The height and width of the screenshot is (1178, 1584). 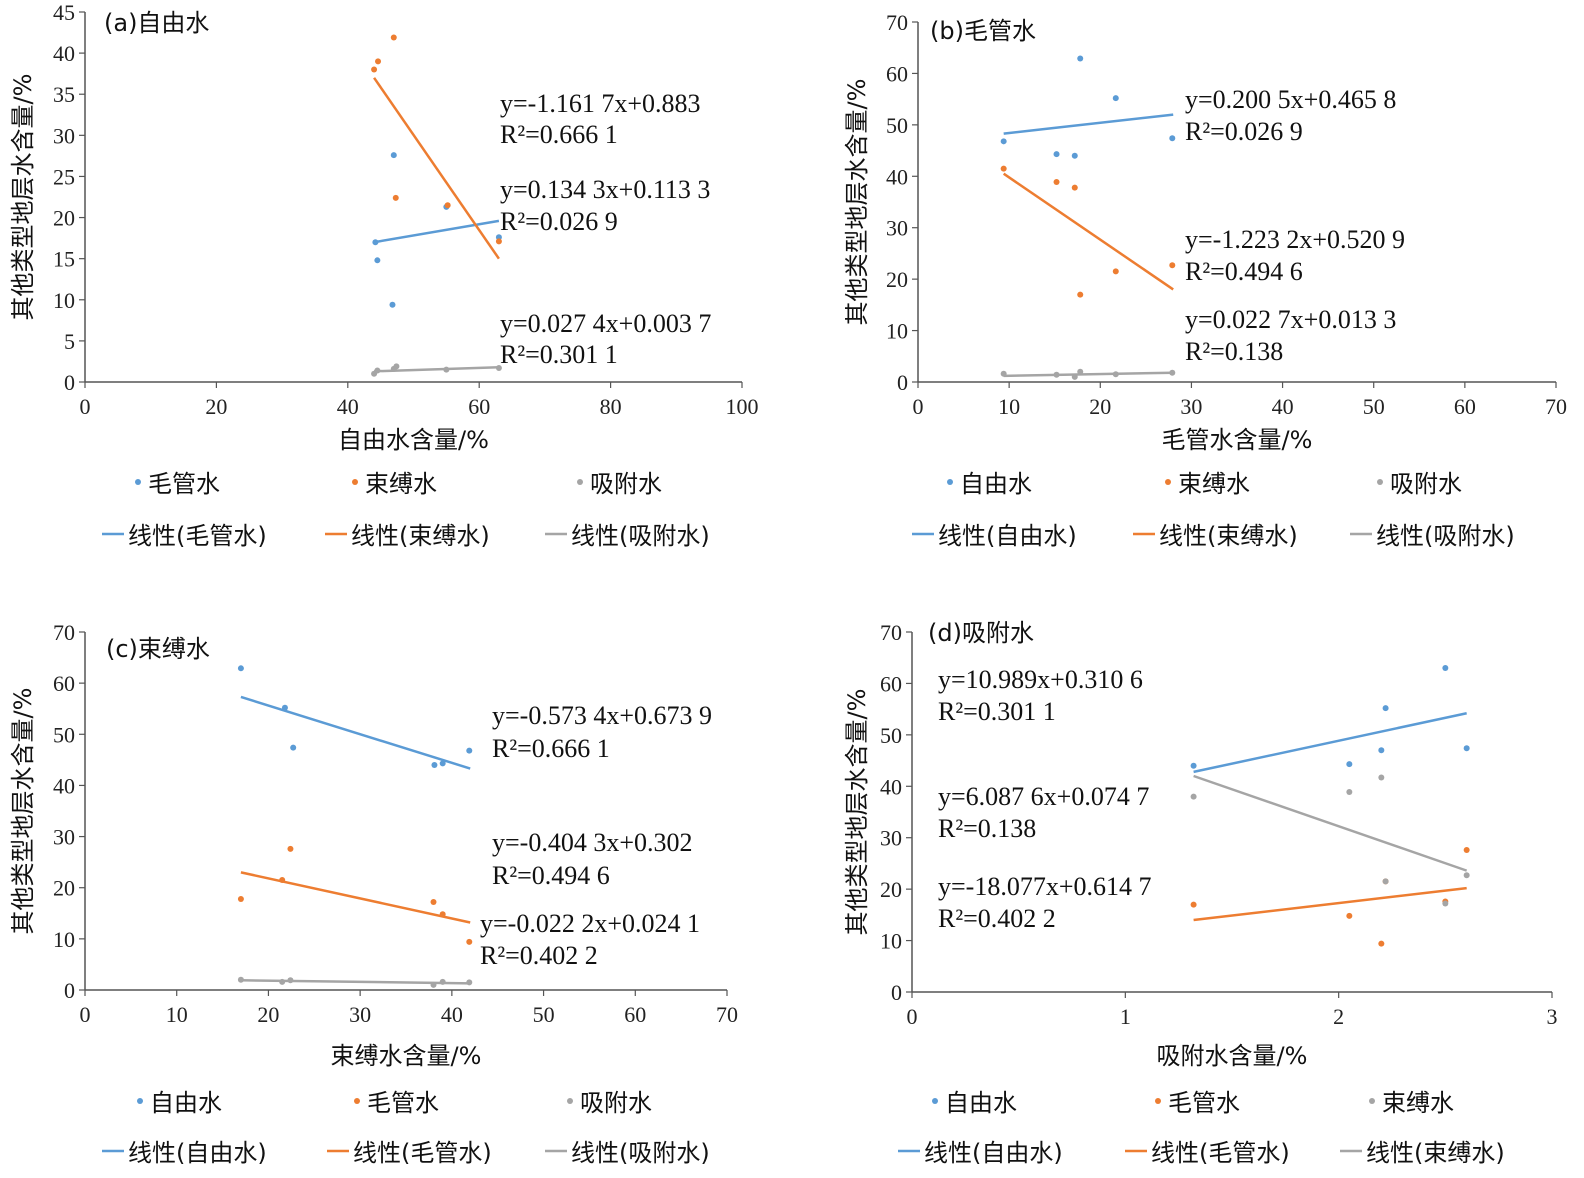 What do you see at coordinates (600, 103) in the screenshot?
I see `regression-equation: y=-1.161 7x+0.883` at bounding box center [600, 103].